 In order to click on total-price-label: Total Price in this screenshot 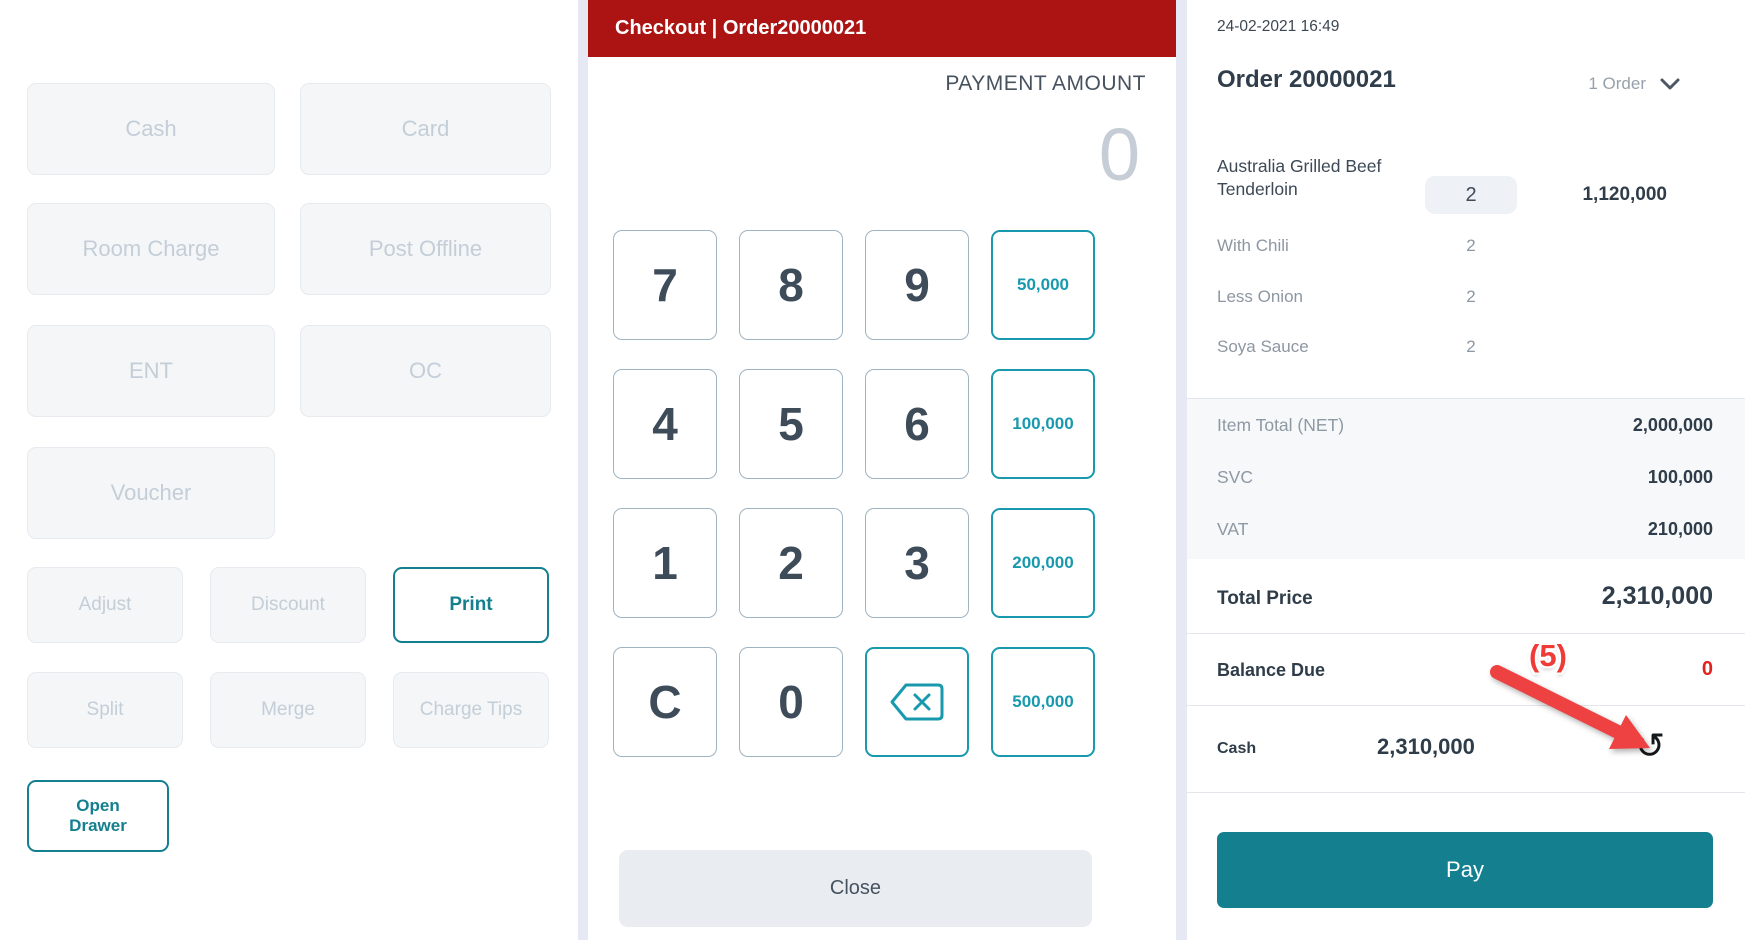, I will do `click(1265, 598)`.